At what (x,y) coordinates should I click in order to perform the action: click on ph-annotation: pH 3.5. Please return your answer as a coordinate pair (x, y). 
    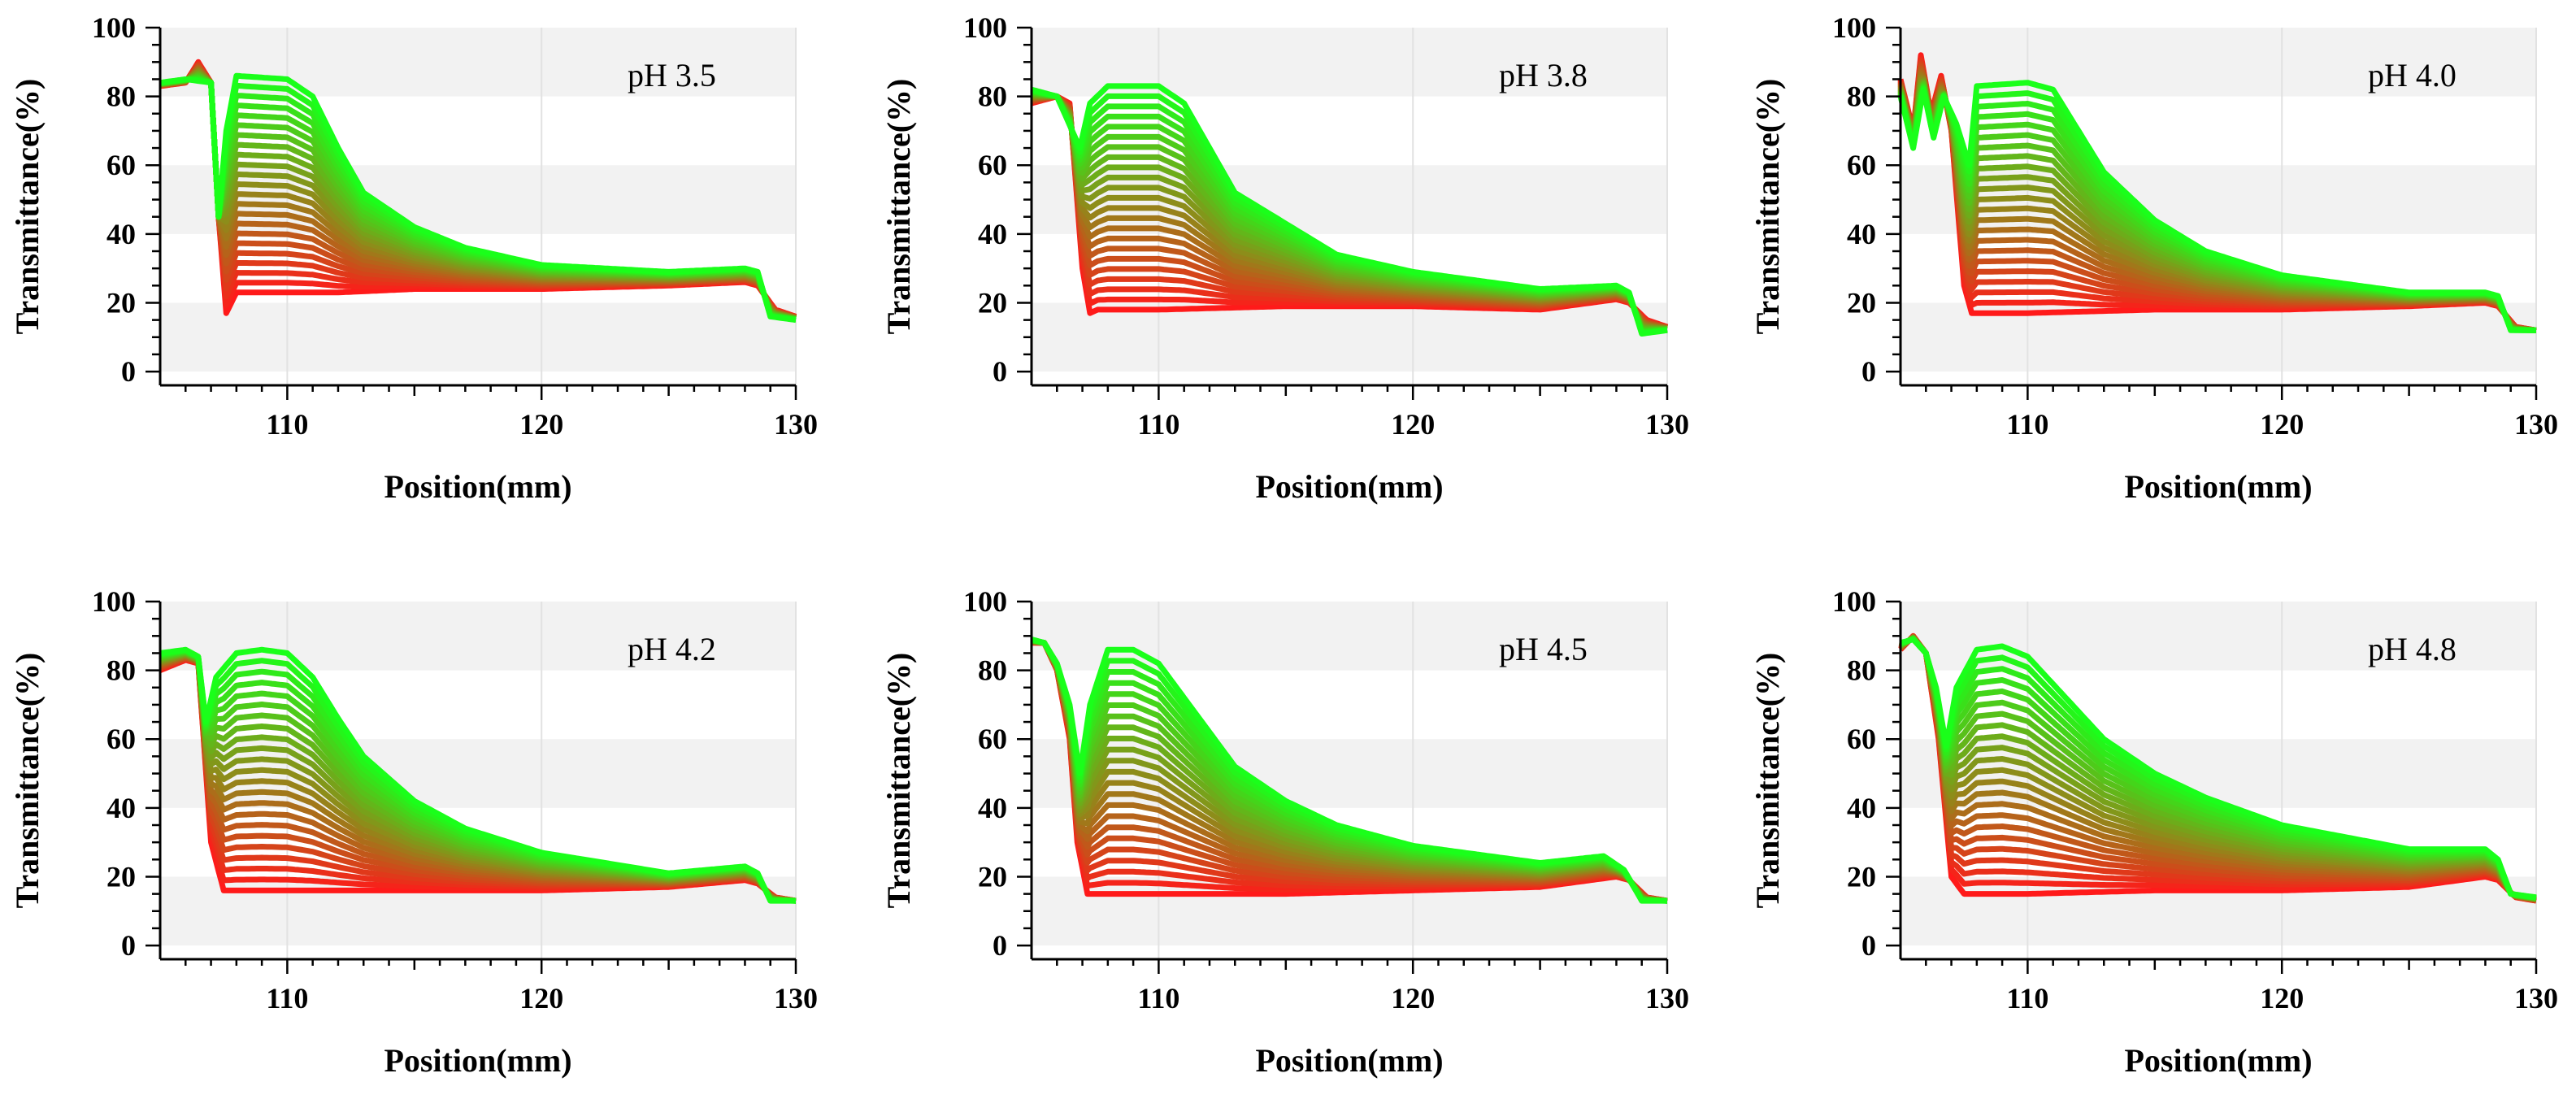
    Looking at the image, I should click on (672, 75).